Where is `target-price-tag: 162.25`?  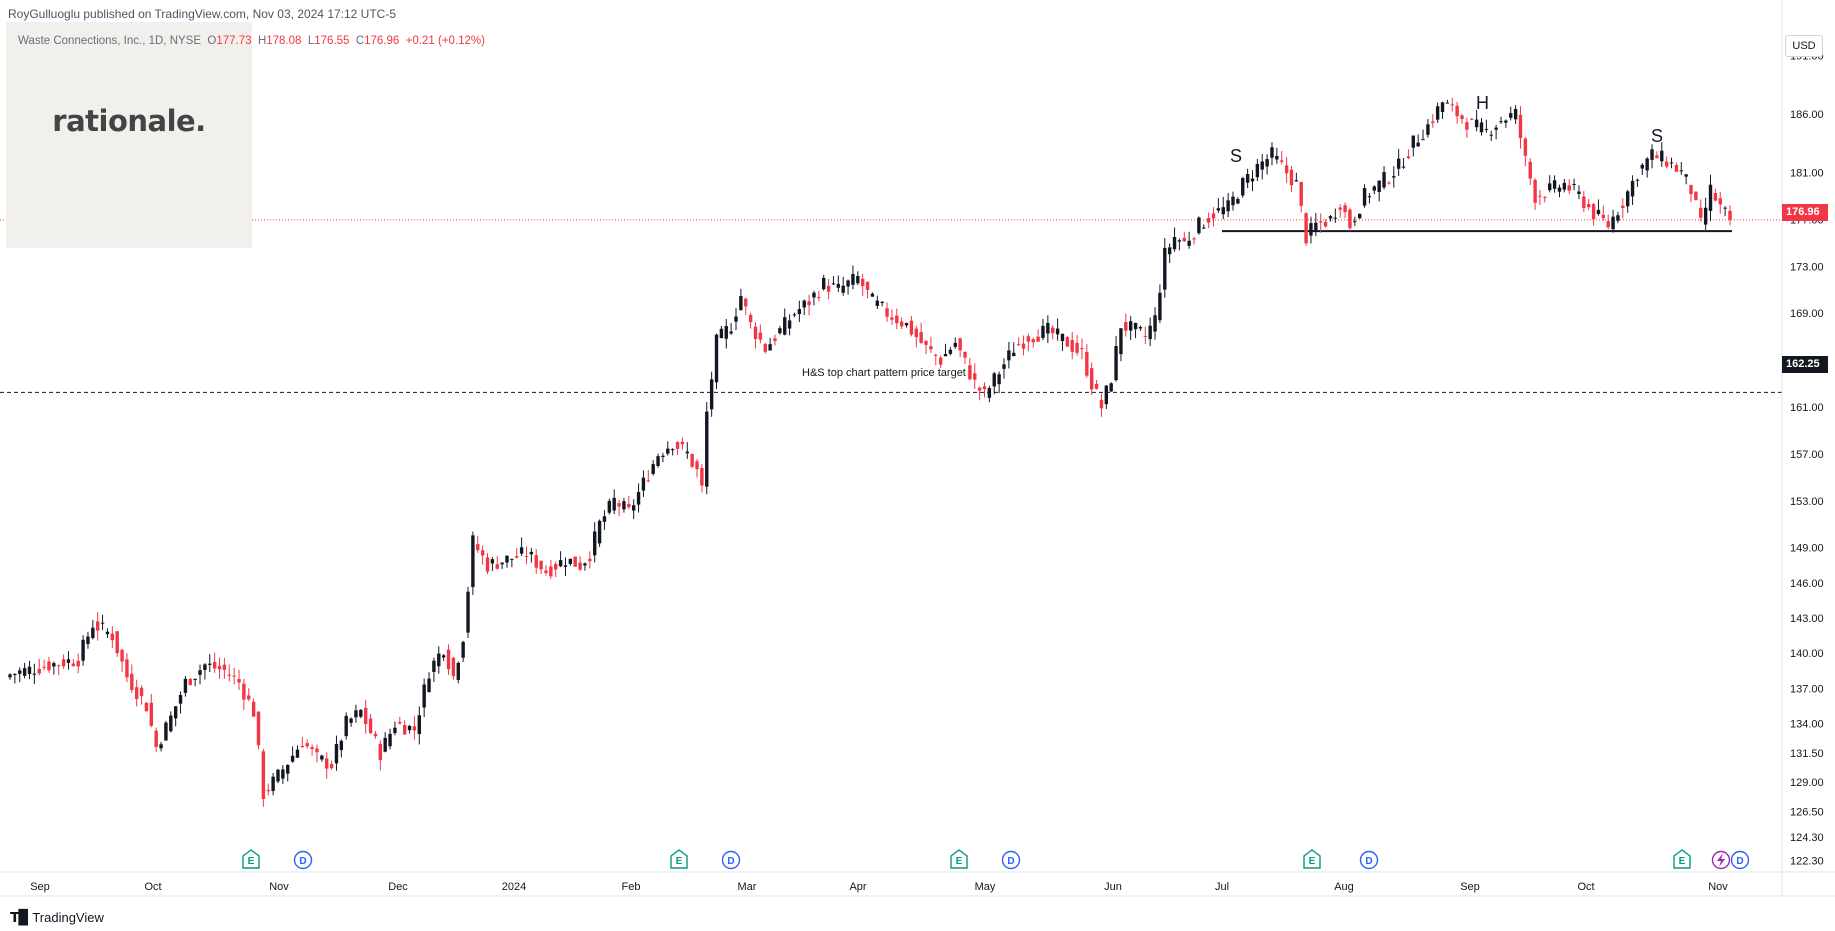
target-price-tag: 162.25 is located at coordinates (1805, 364).